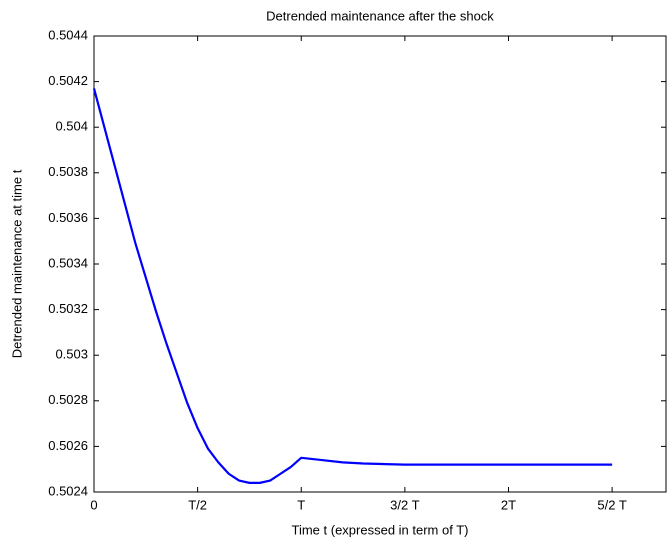 This screenshot has width=668, height=543. Describe the element at coordinates (301, 504) in the screenshot. I see `x-tick-label: T` at that location.